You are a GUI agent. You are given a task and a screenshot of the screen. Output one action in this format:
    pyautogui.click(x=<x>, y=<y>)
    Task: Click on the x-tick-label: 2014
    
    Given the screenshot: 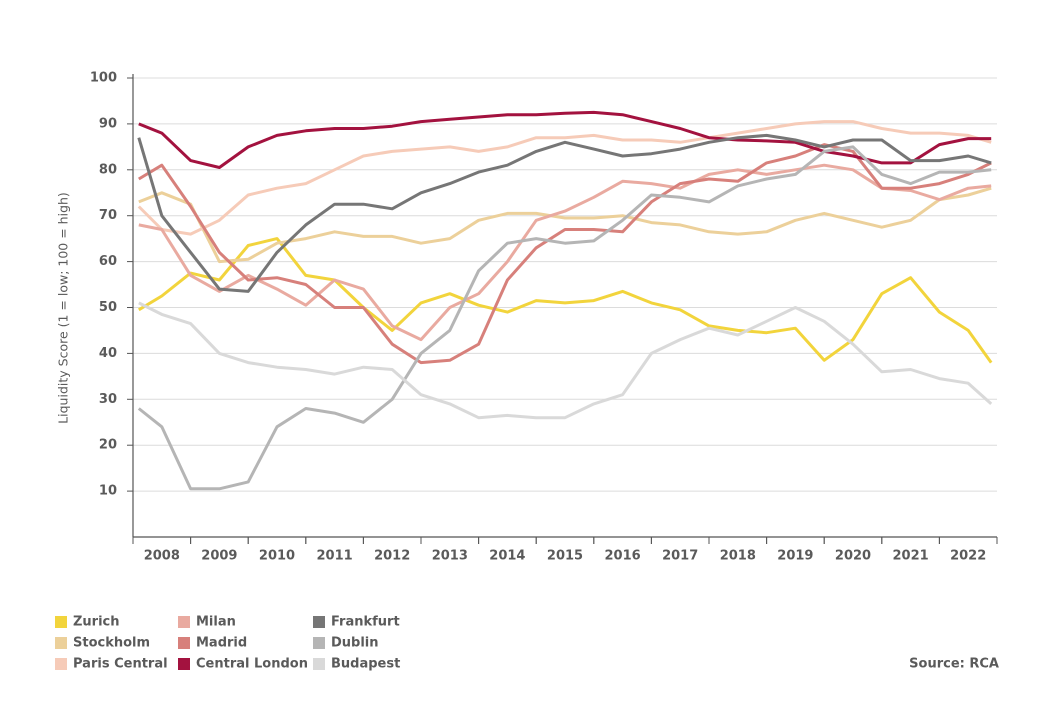 What is the action you would take?
    pyautogui.click(x=507, y=556)
    